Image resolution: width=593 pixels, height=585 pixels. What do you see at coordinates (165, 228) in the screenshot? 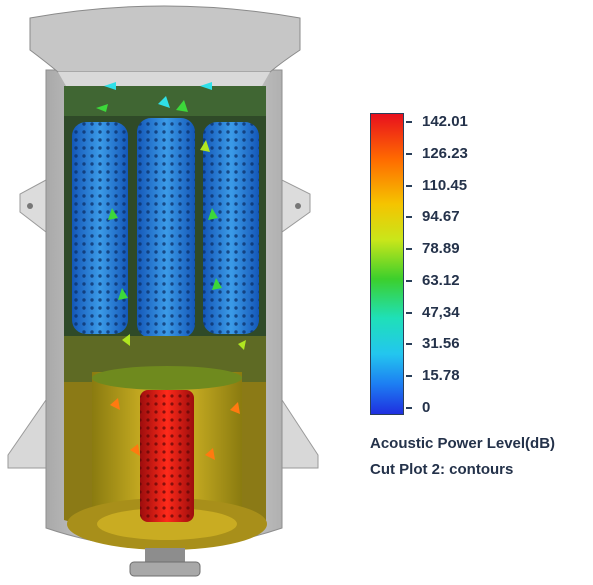
I see `upper-perforated-tubes` at bounding box center [165, 228].